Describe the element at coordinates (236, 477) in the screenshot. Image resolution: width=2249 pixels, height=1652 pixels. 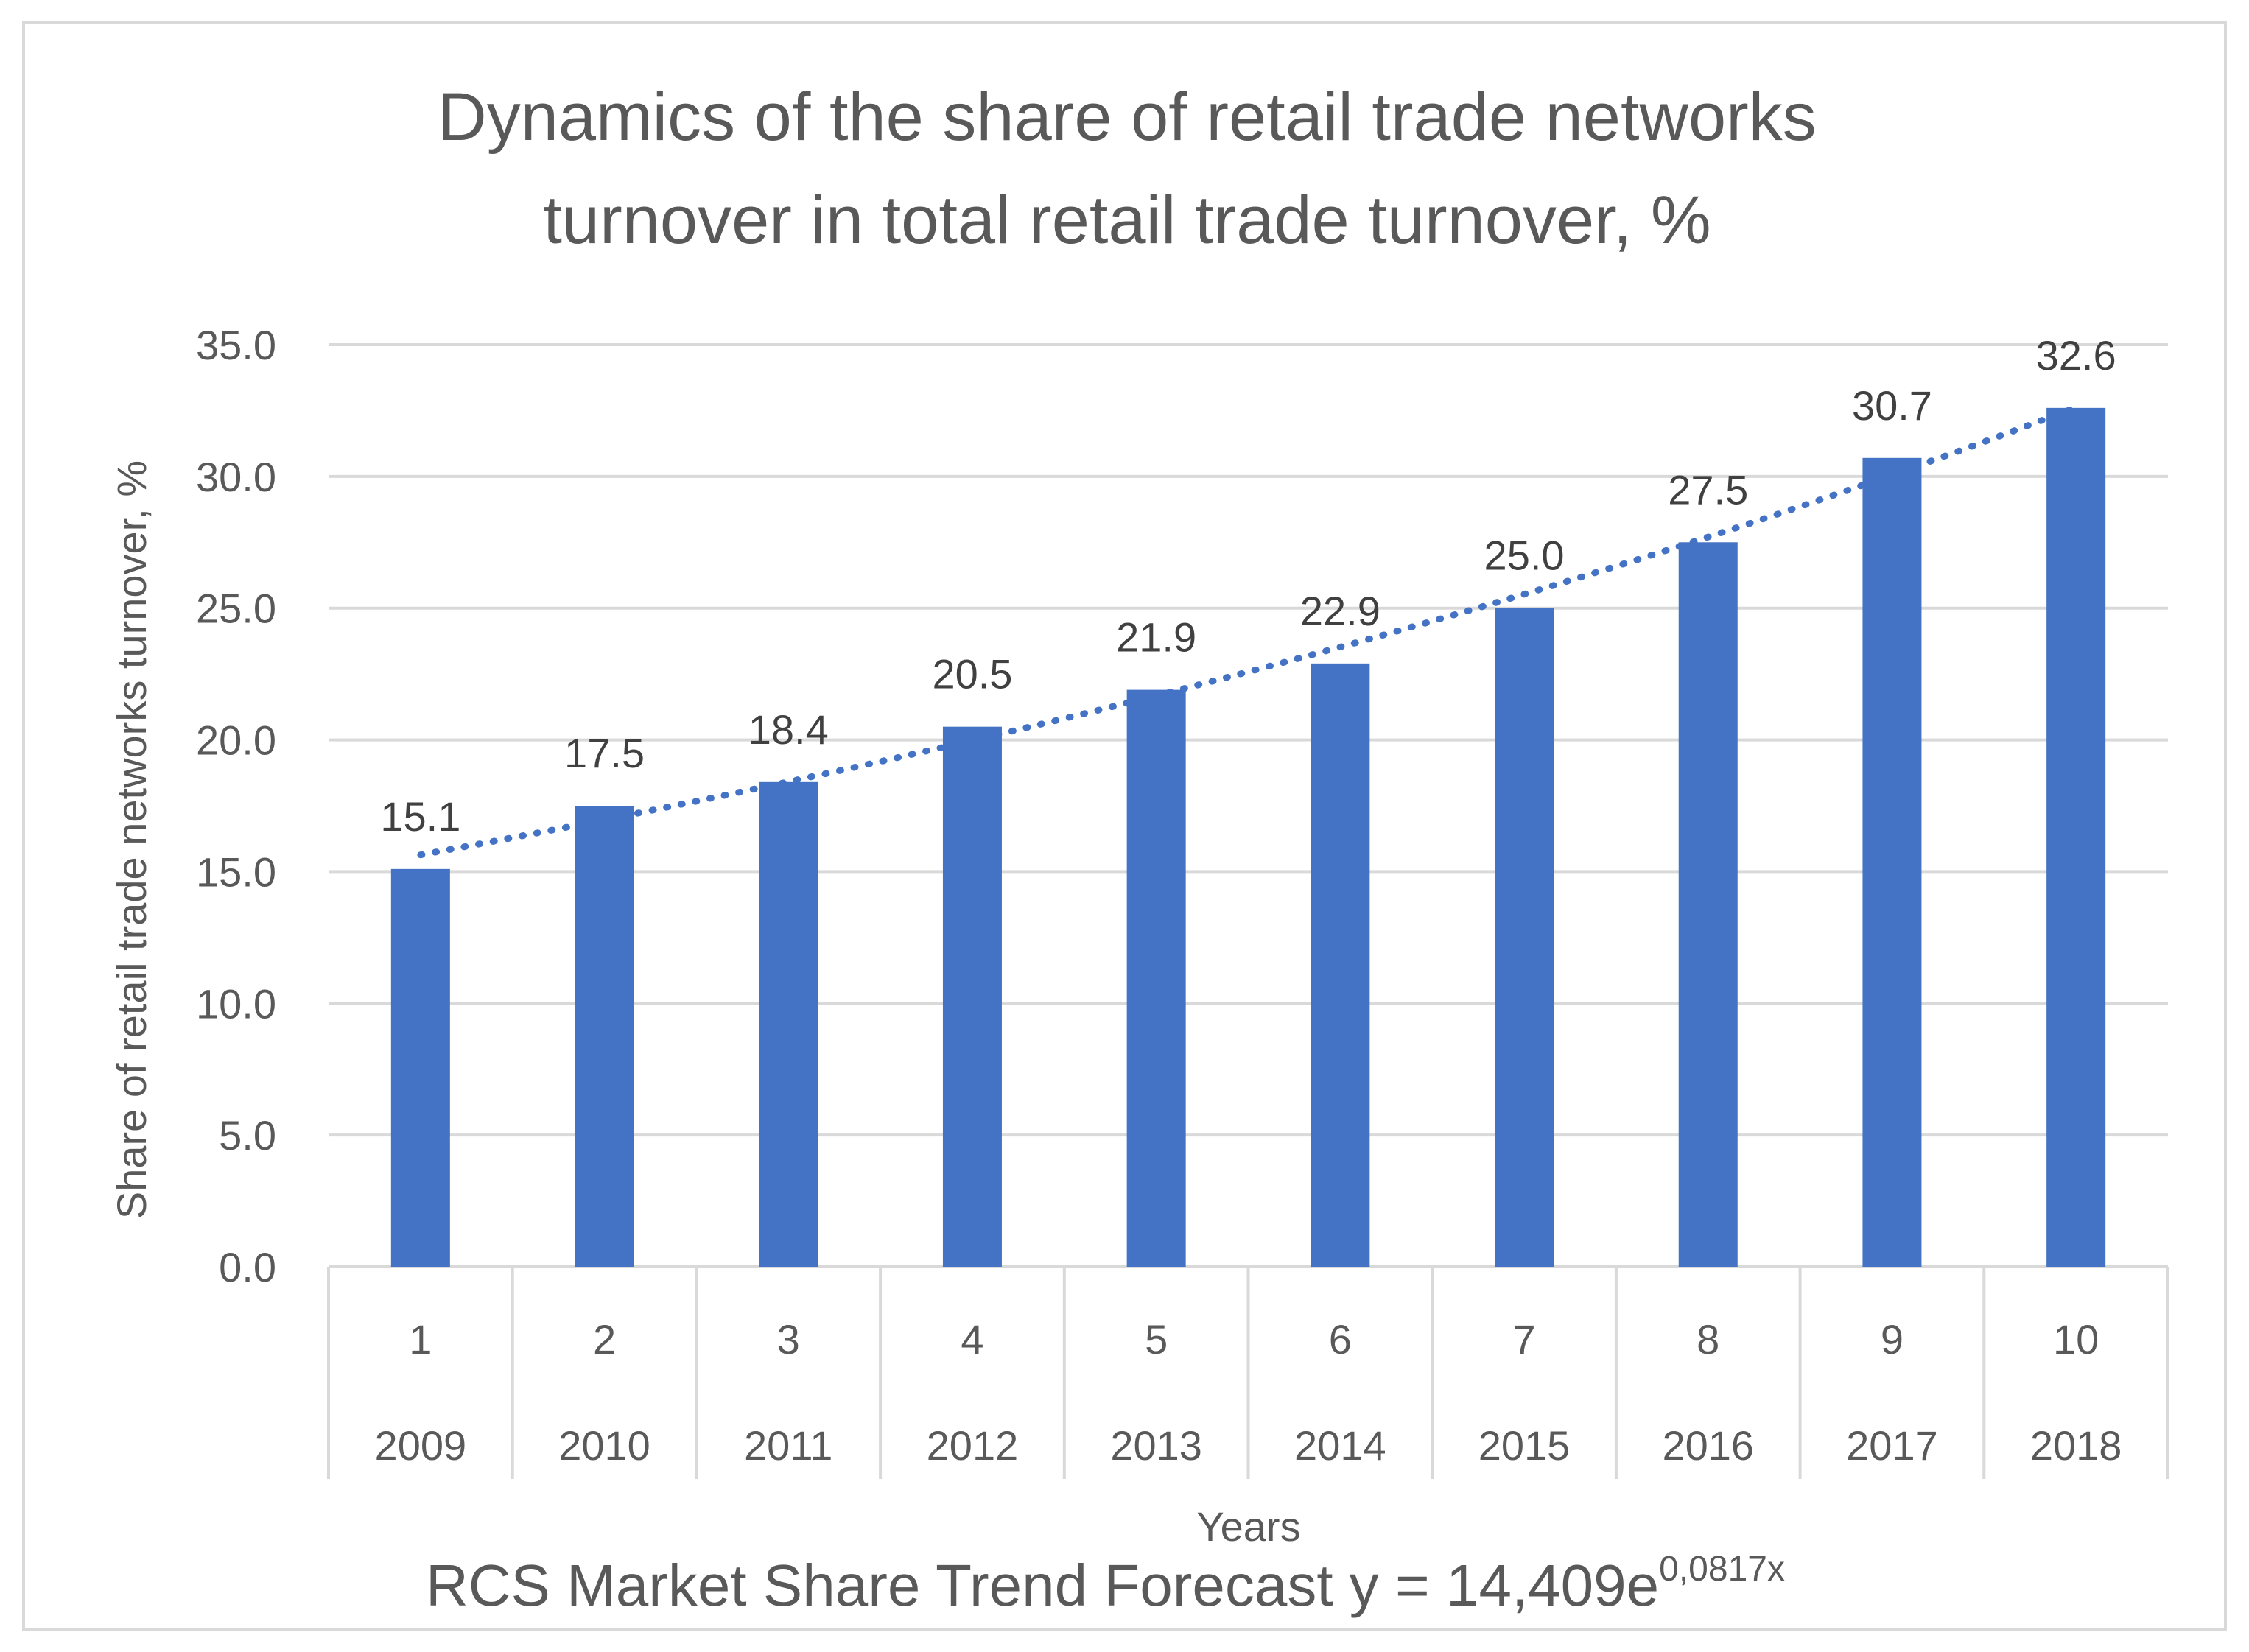
I see `y-tick-label: 30.0` at that location.